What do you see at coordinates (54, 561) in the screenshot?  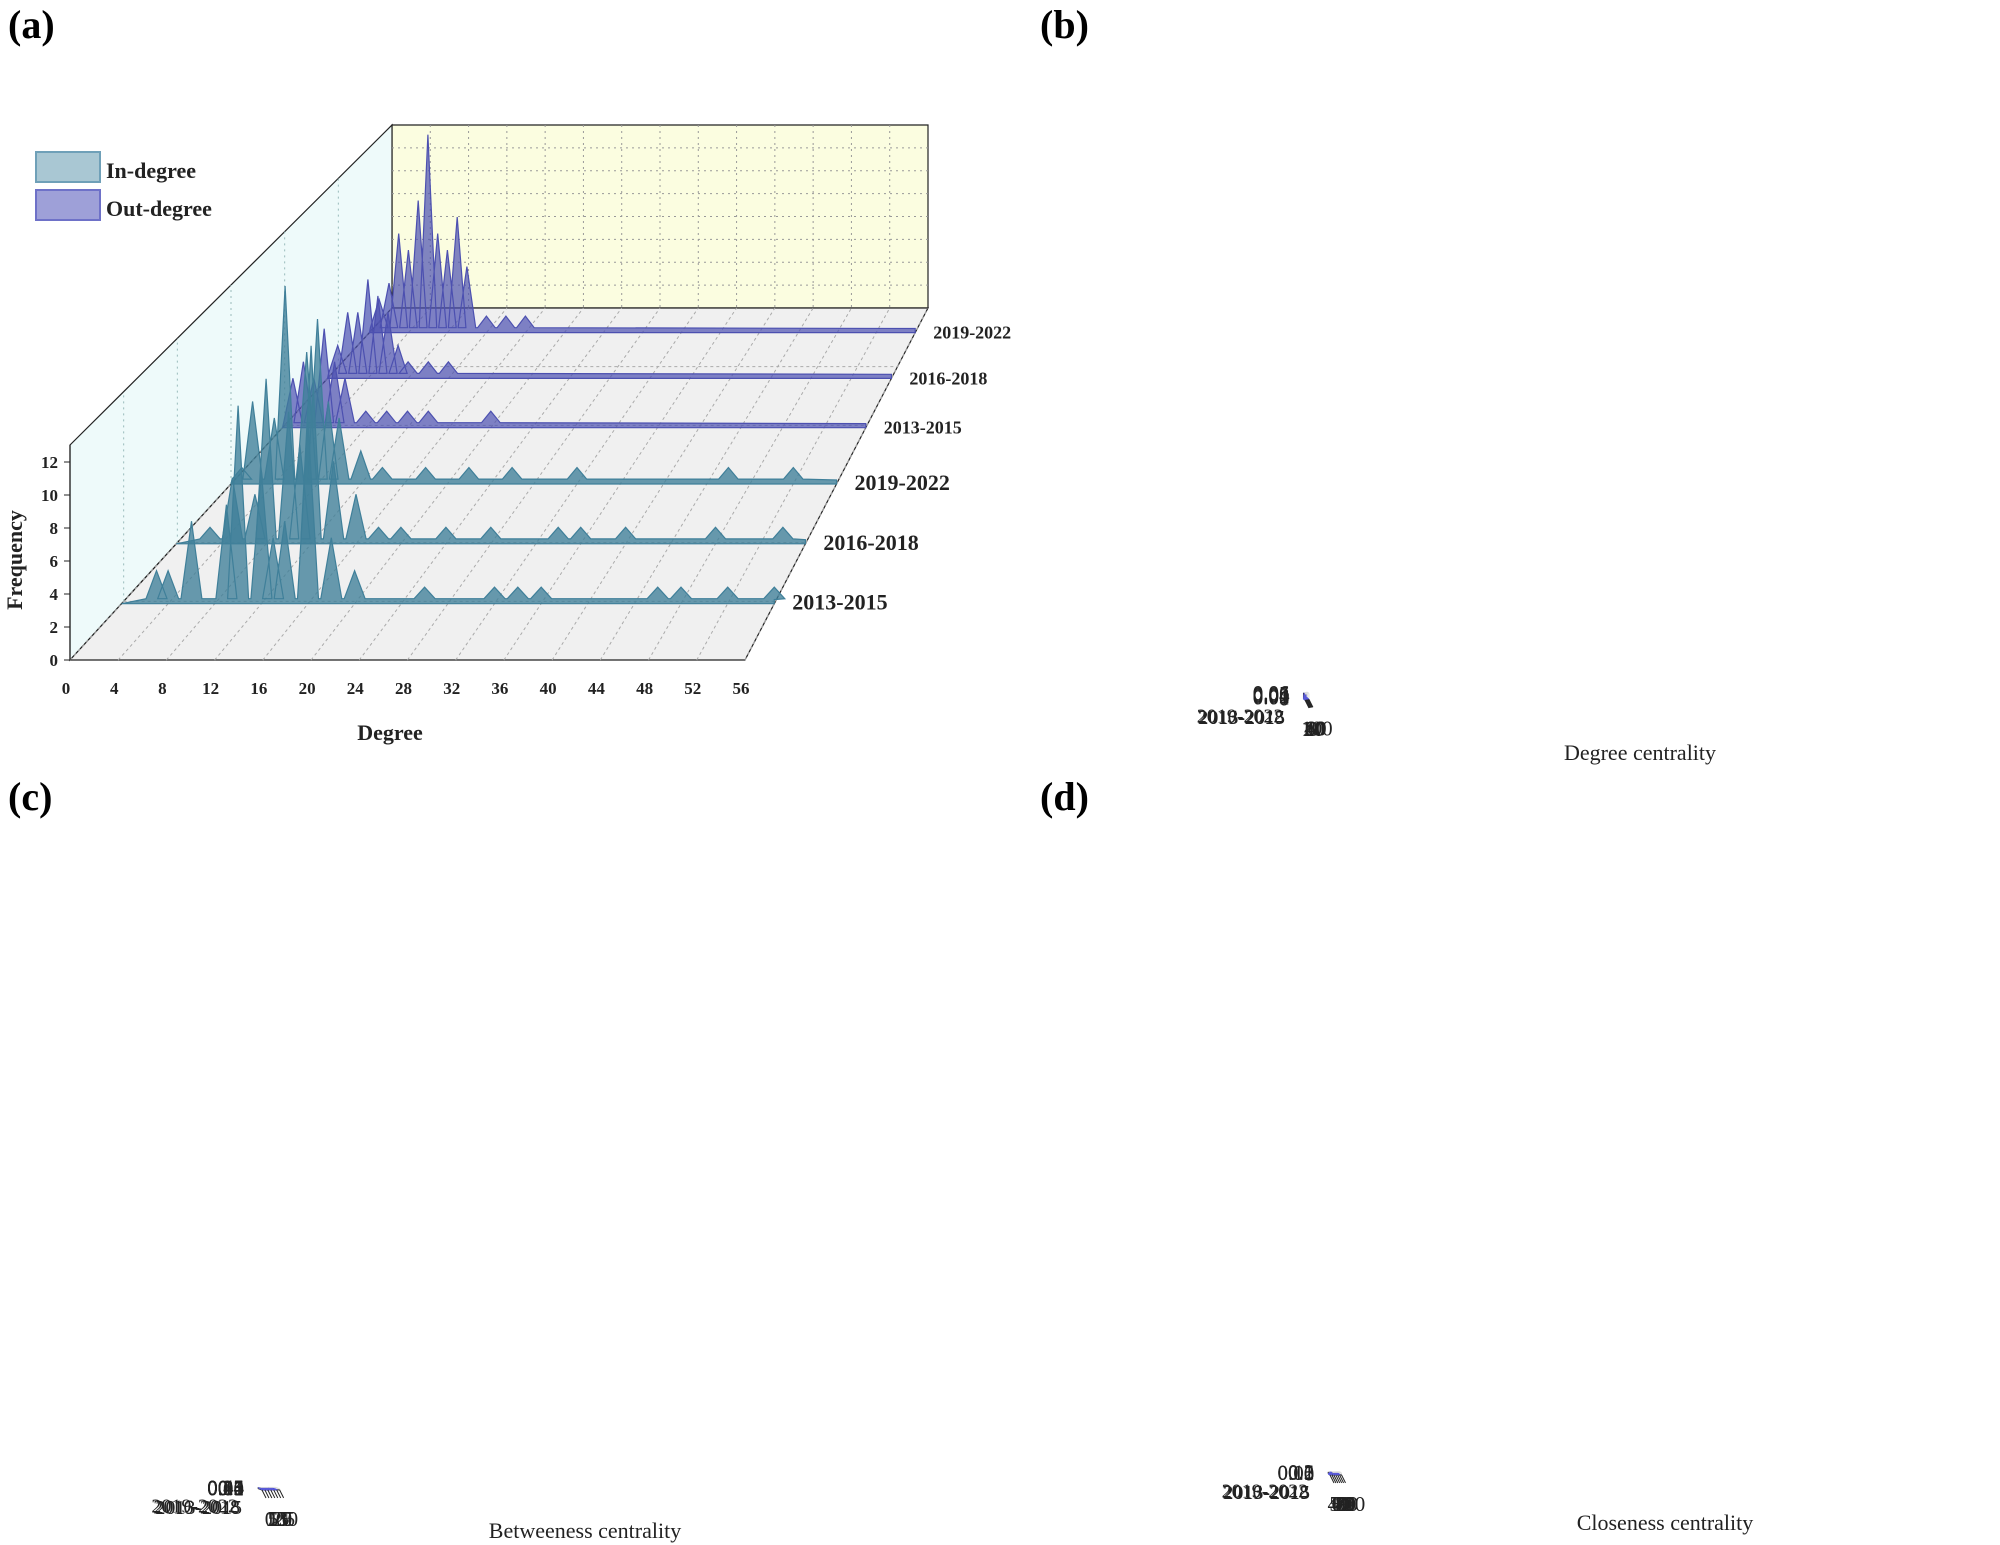 I see `y-tick-6: 6` at bounding box center [54, 561].